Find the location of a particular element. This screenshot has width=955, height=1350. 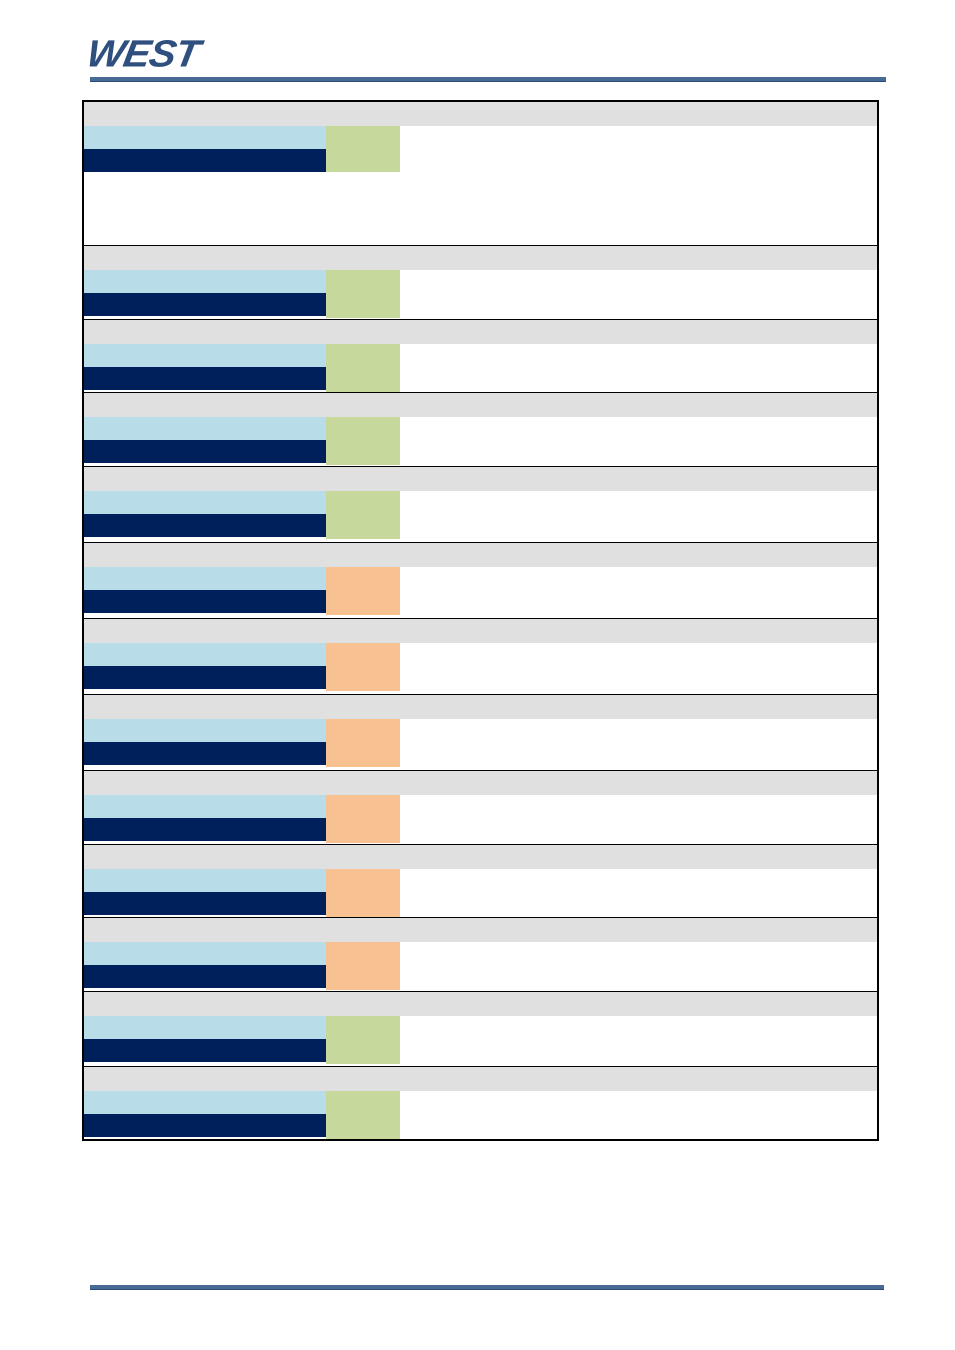

header-rule is located at coordinates (488, 79).